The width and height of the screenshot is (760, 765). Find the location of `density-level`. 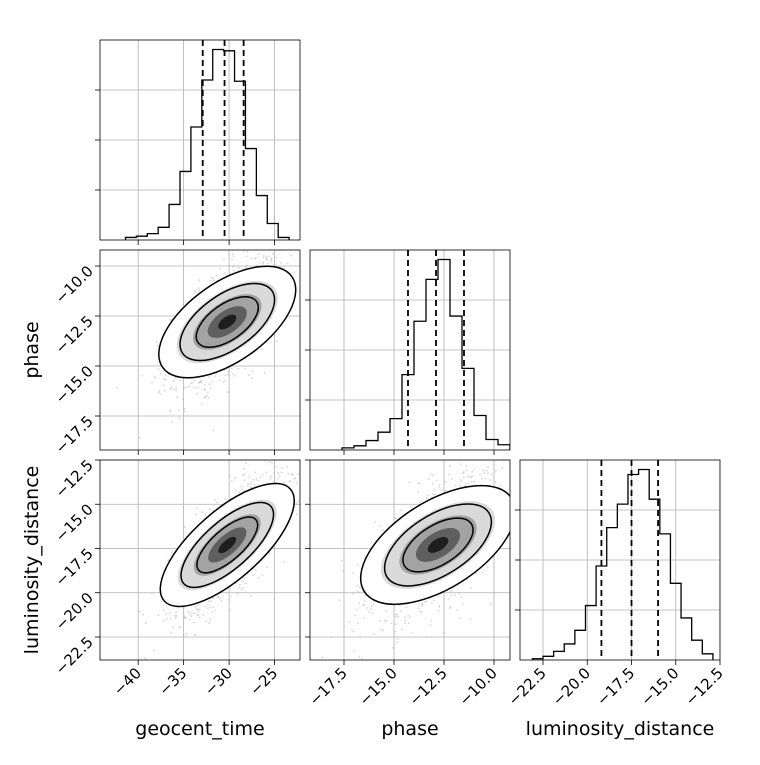

density-level is located at coordinates (227, 545).